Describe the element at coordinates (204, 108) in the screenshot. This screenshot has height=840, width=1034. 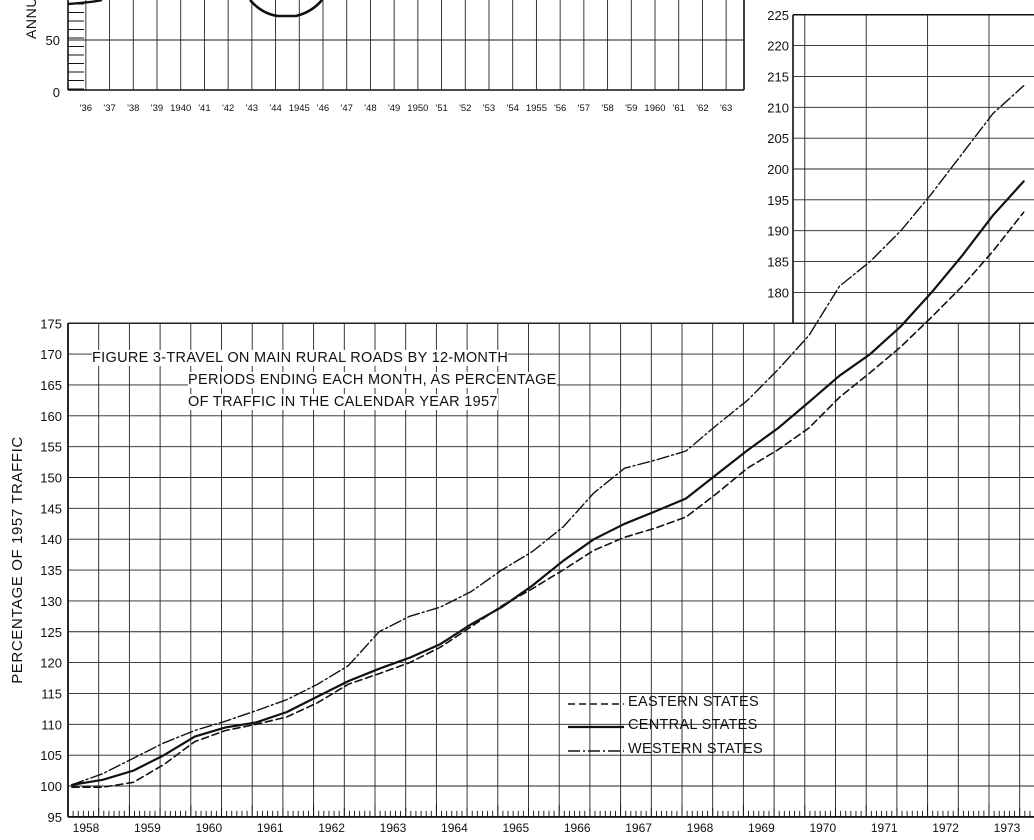
I see `top-x-tick-label: '41` at that location.